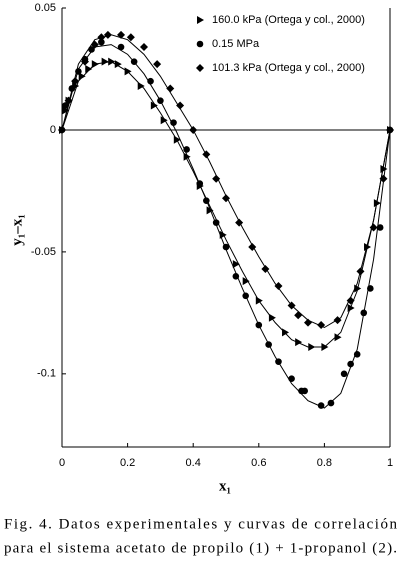 The image size is (401, 564). Describe the element at coordinates (43, 252) in the screenshot. I see `y-tick-label: -0.05` at that location.